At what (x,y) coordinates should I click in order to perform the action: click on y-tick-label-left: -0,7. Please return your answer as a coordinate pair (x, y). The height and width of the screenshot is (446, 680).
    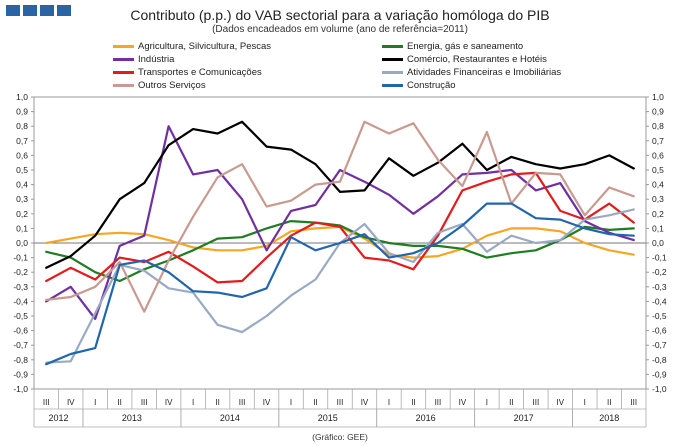
    Looking at the image, I should click on (20, 345).